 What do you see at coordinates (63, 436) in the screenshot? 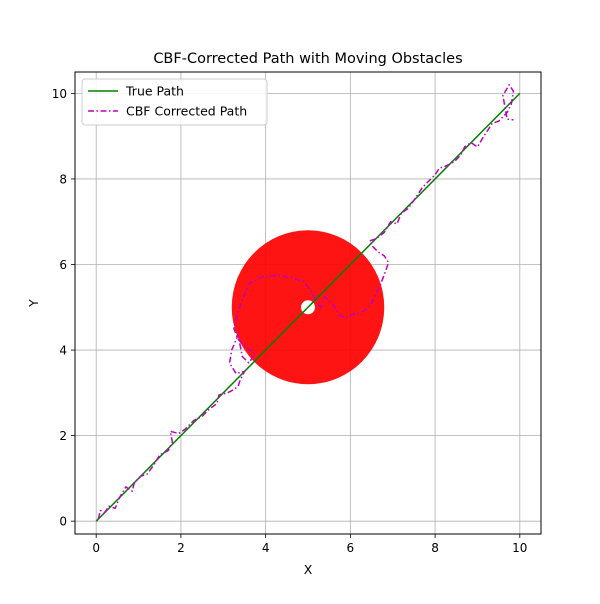
I see `y-tick-label: 2` at bounding box center [63, 436].